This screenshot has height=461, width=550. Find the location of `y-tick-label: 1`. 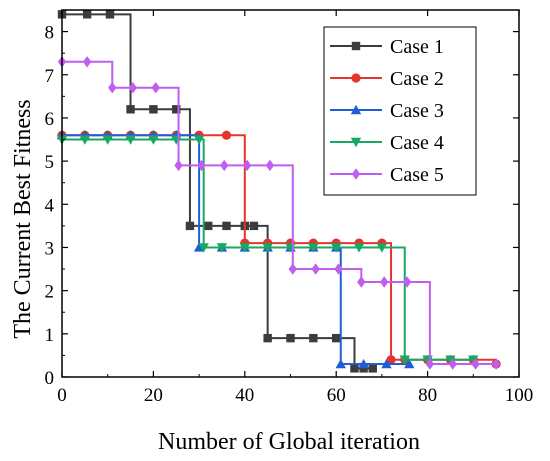

y-tick-label: 1 is located at coordinates (50, 335).